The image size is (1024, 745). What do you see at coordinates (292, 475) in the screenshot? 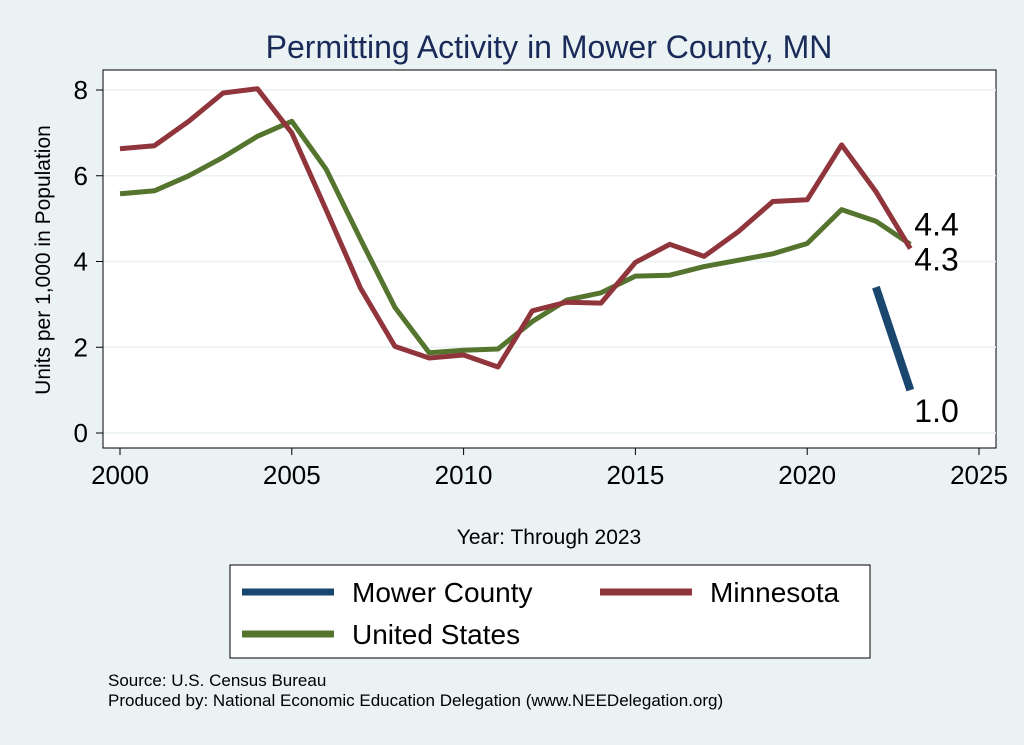
I see `x-tick-label: 2005` at bounding box center [292, 475].